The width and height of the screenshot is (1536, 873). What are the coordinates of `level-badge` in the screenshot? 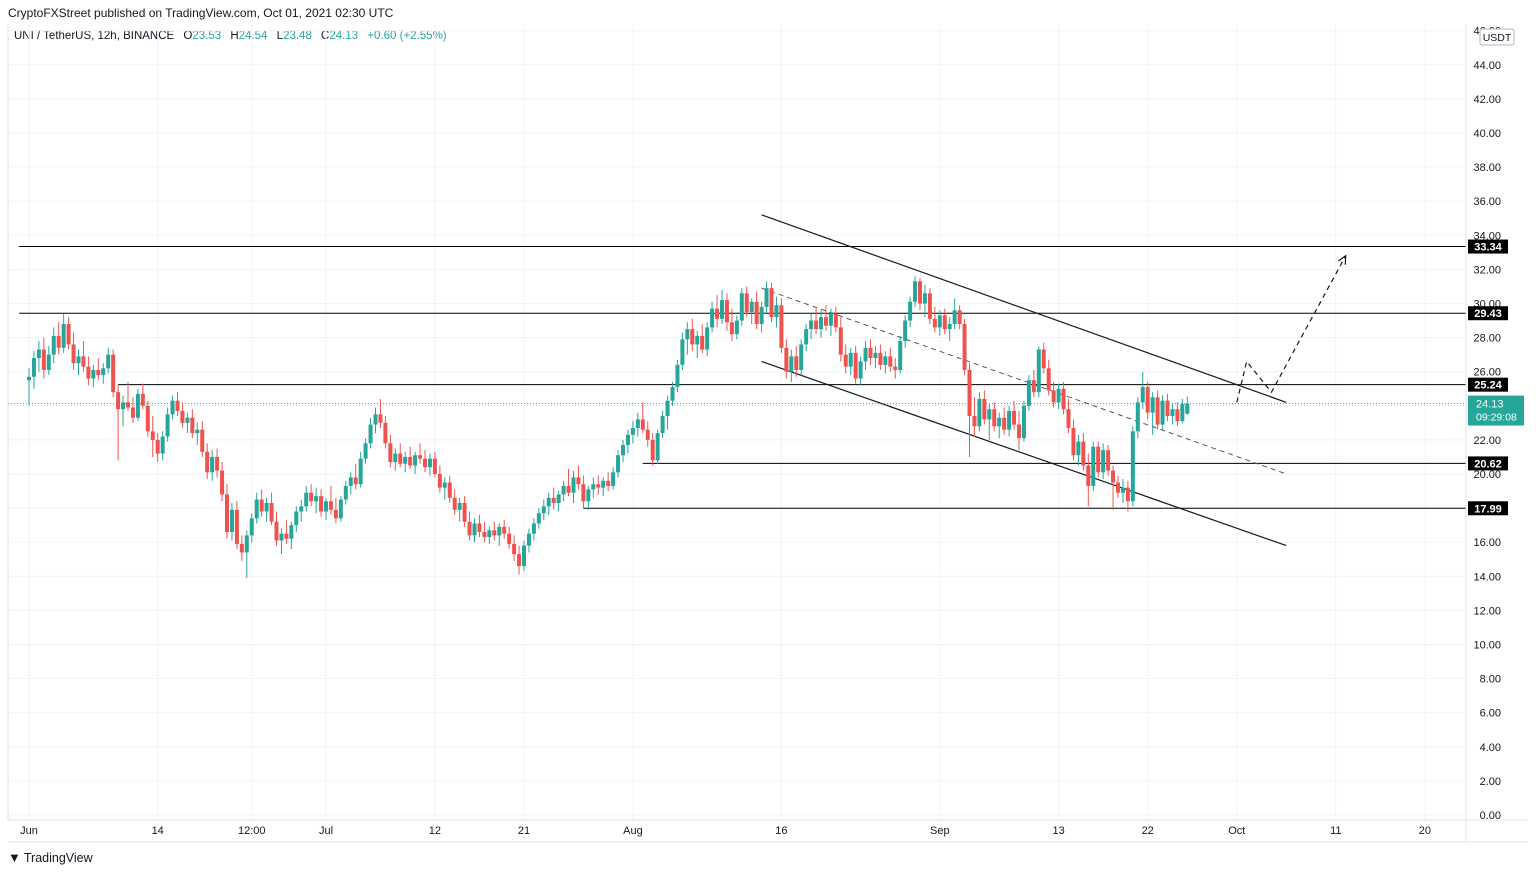 It's located at (1488, 384).